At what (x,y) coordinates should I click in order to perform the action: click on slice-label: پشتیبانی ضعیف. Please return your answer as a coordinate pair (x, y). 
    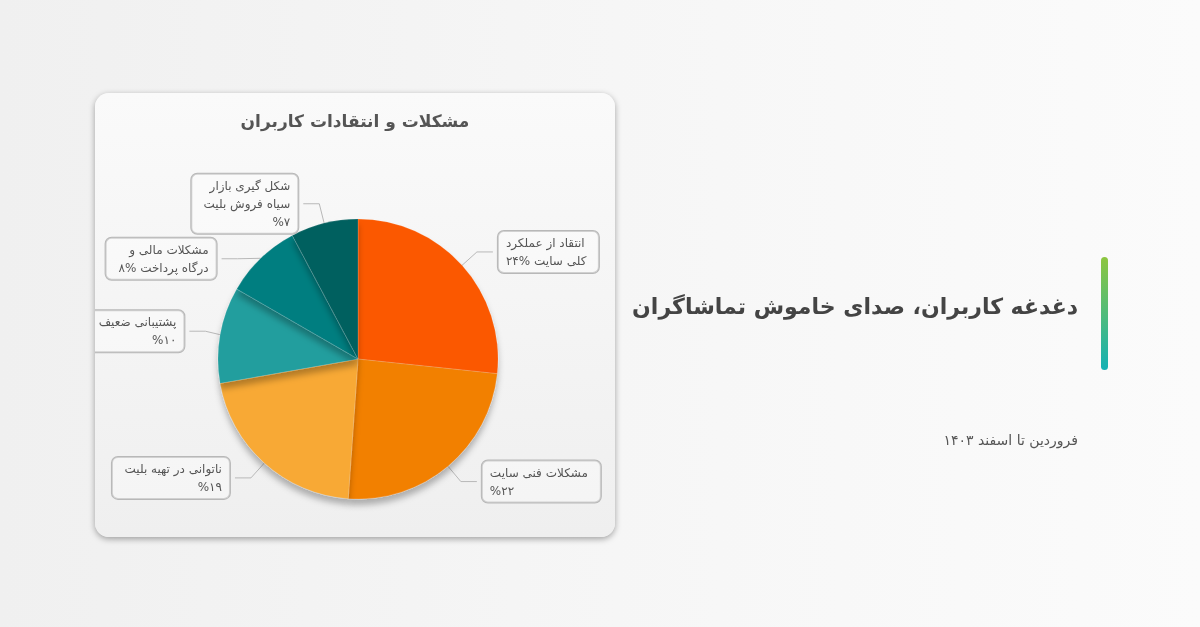
    Looking at the image, I should click on (137, 322).